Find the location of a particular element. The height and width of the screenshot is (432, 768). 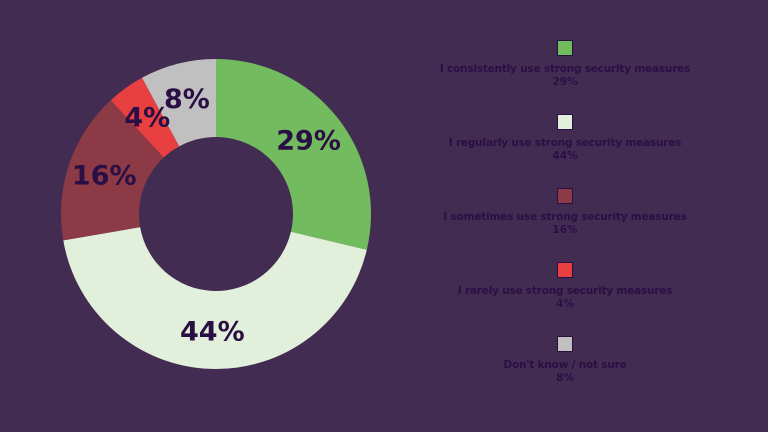

slice-sometimes is located at coordinates (112, 170).